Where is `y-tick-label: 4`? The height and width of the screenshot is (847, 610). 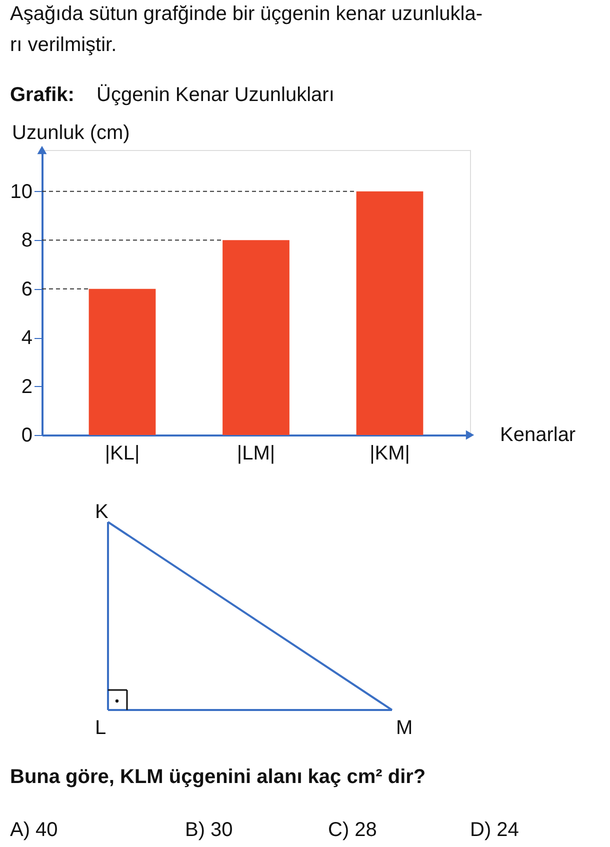
y-tick-label: 4 is located at coordinates (26, 338).